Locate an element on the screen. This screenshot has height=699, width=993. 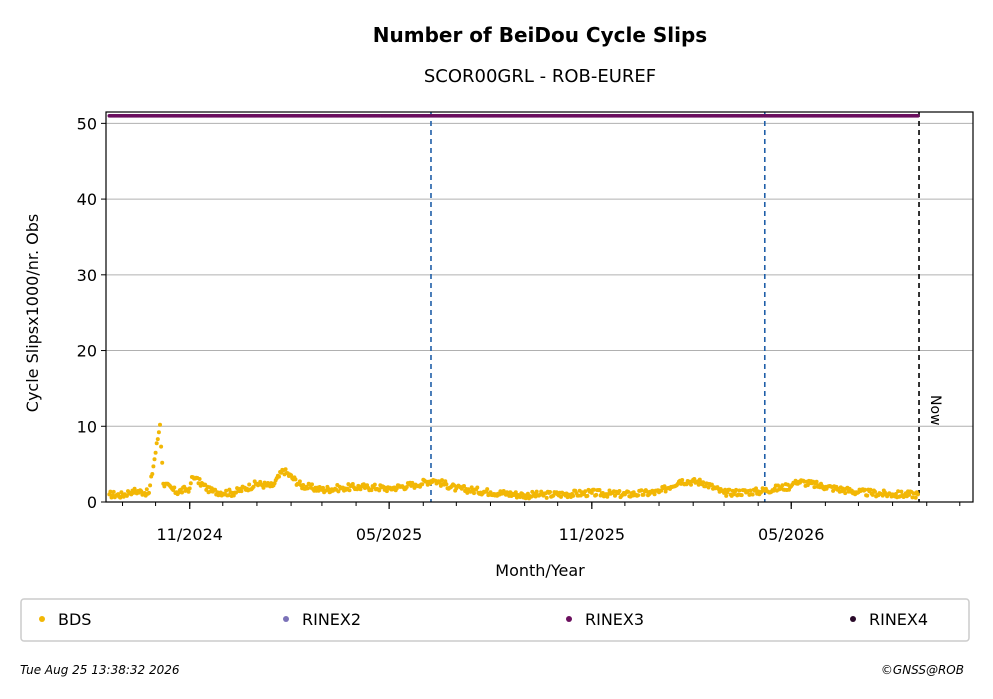
x-tick-label: 05/2026 is located at coordinates (791, 534).